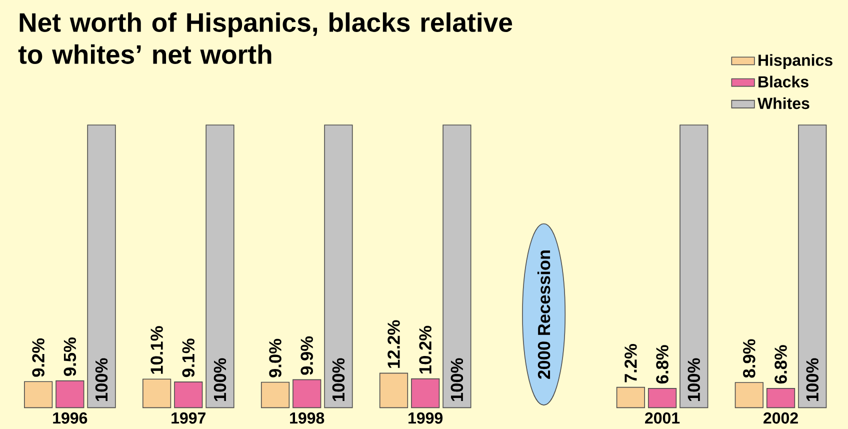  Describe the element at coordinates (307, 418) in the screenshot. I see `x-tick-label: 1998` at that location.